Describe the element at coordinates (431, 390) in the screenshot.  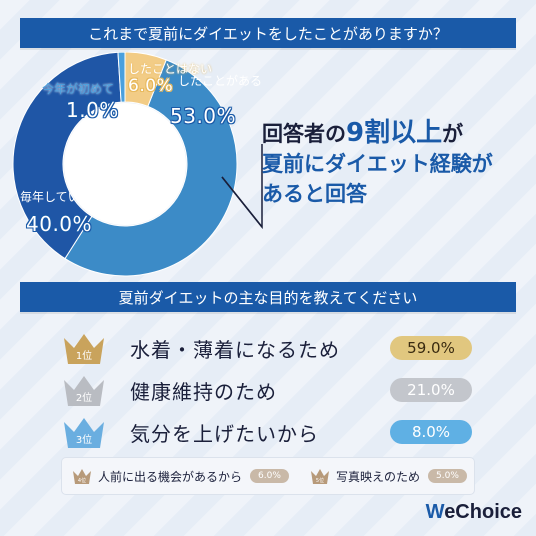
I see `ranking-value-2: 21.0%` at that location.